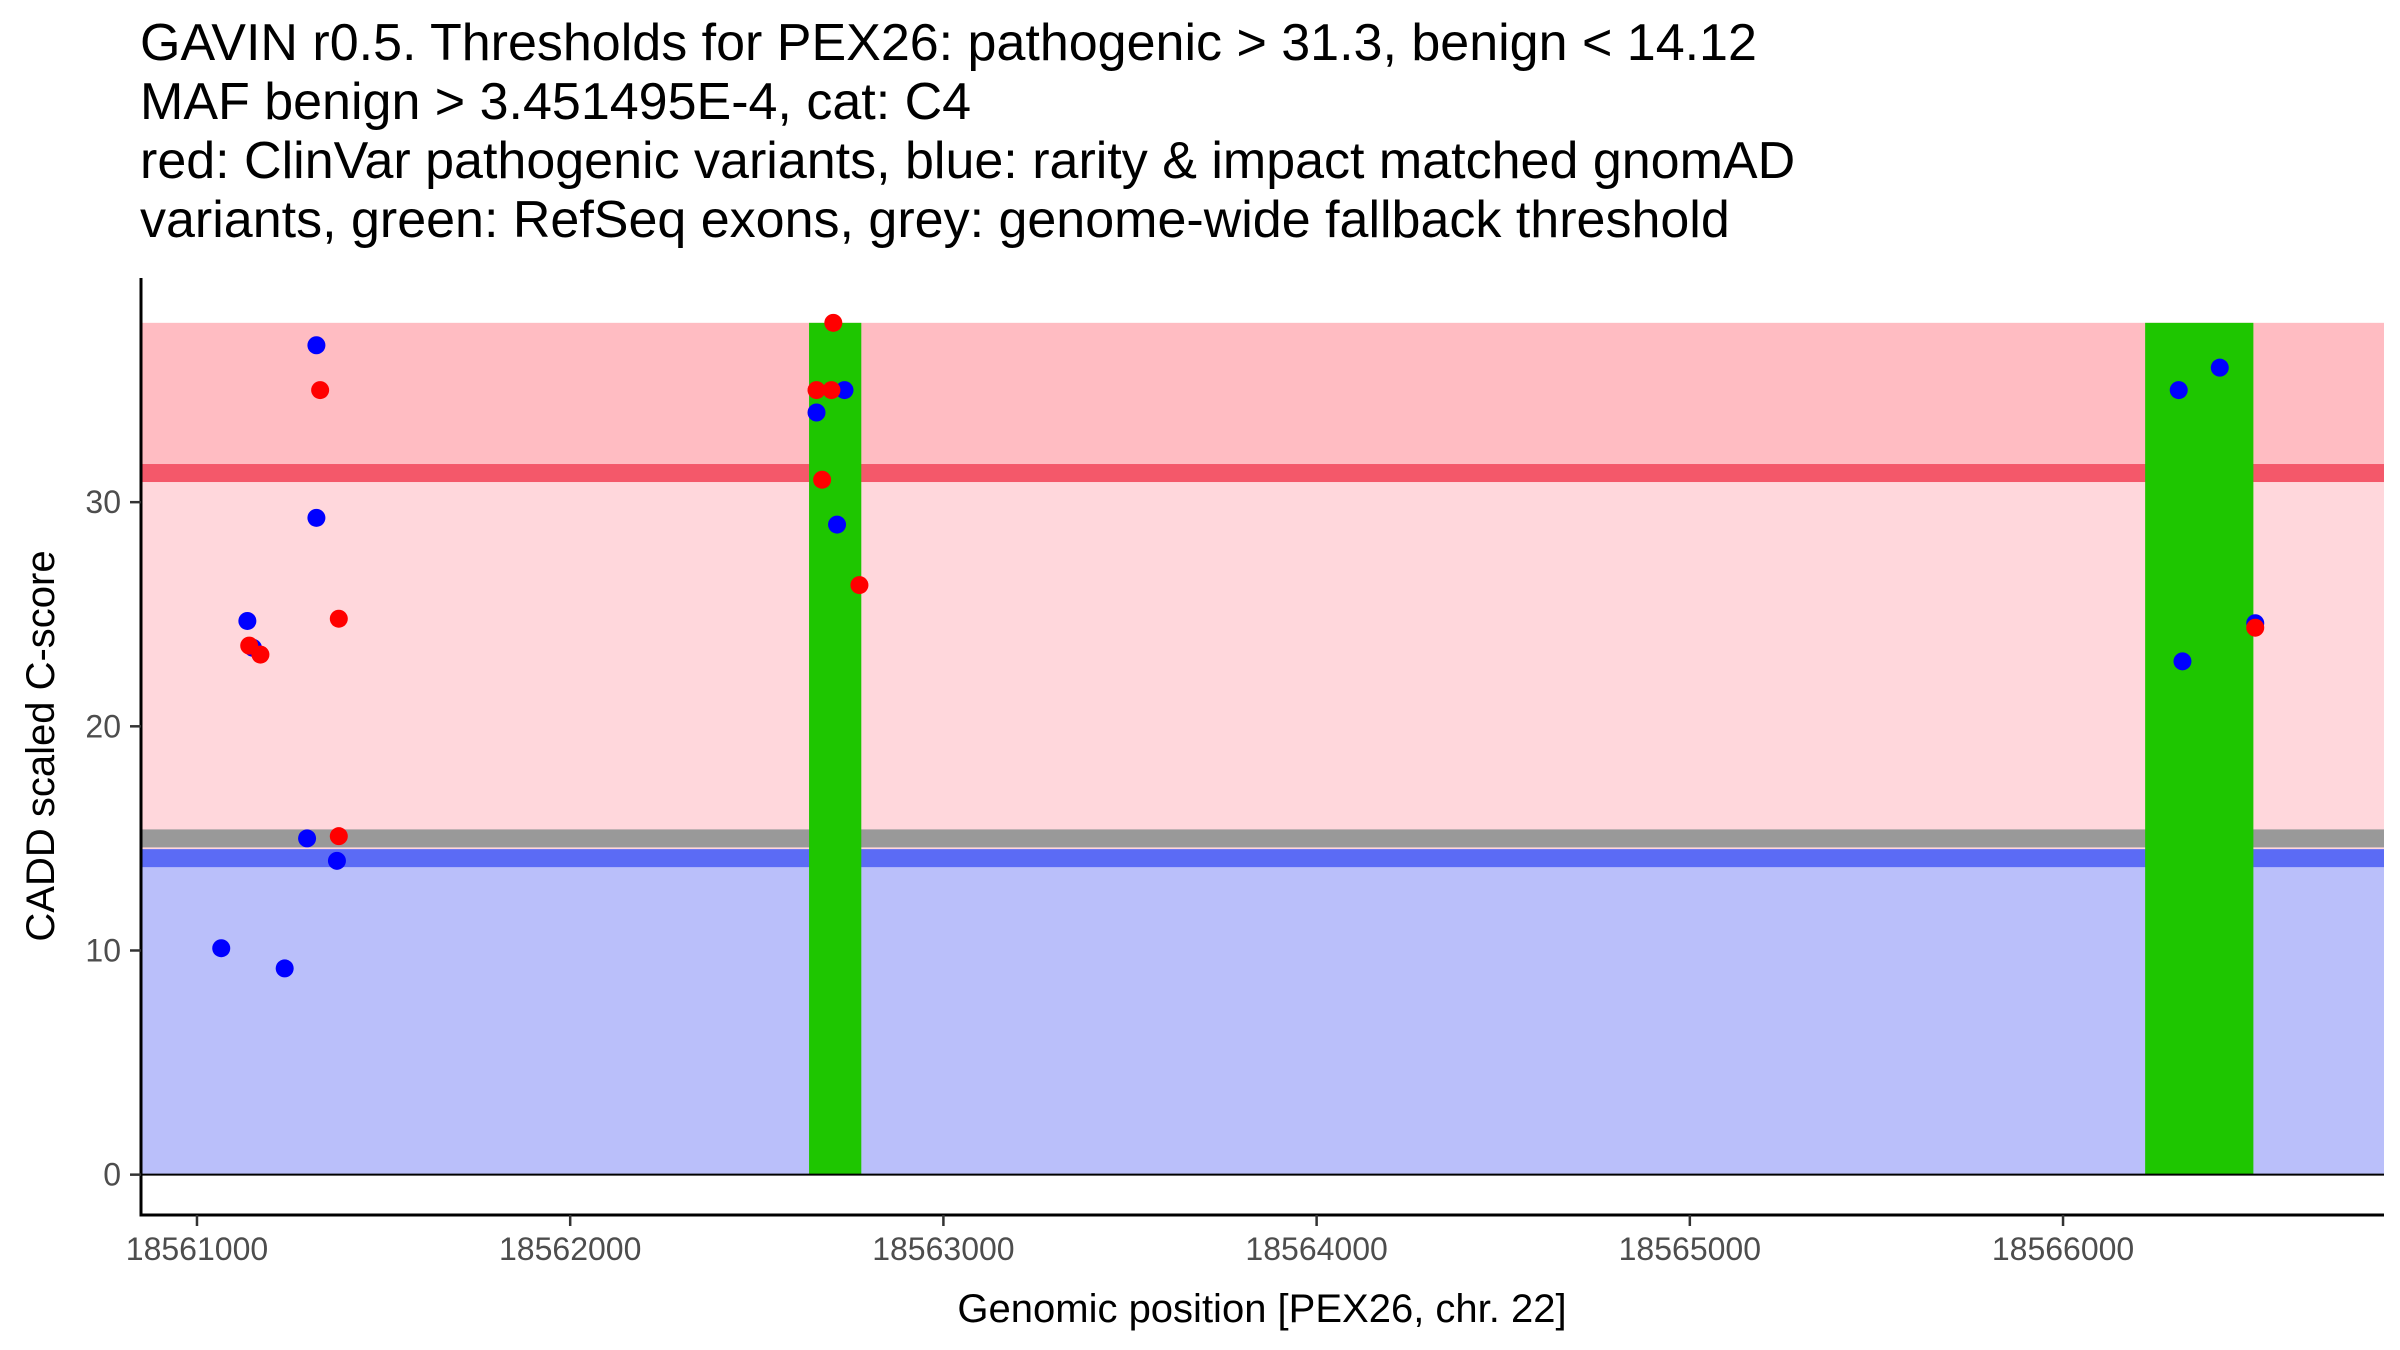 This screenshot has width=2400, height=1350. Describe the element at coordinates (1261, 1309) in the screenshot. I see `x-axis-title: Genomic position [PEX26, chr. 22]` at that location.